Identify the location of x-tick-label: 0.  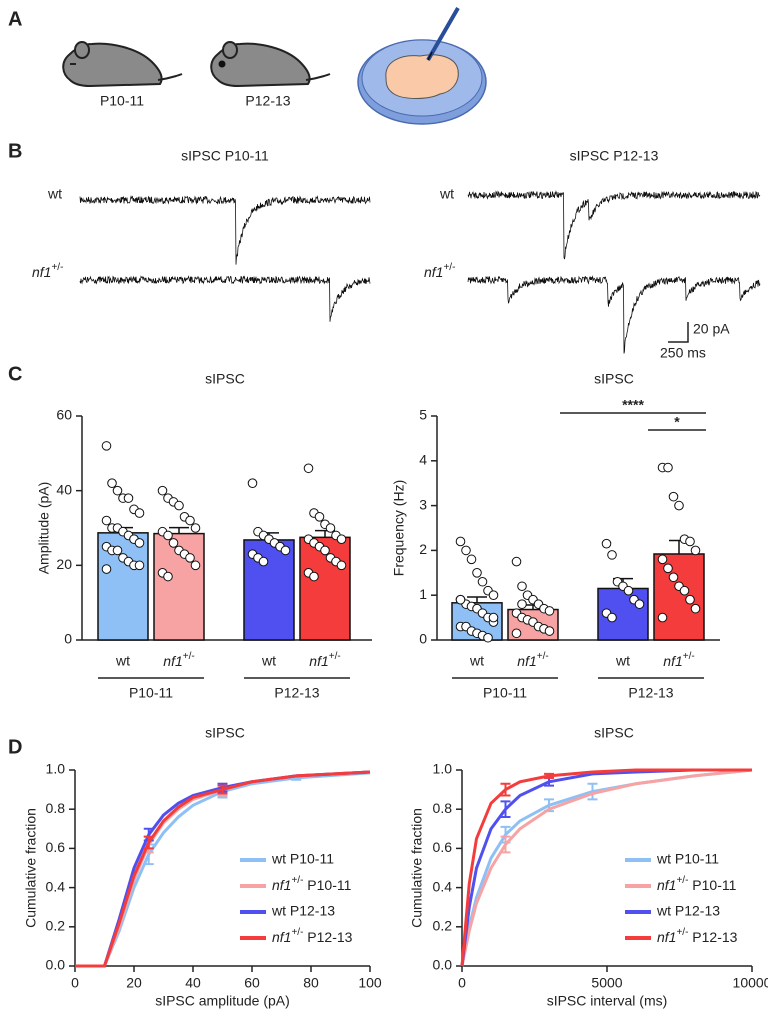
(462, 983).